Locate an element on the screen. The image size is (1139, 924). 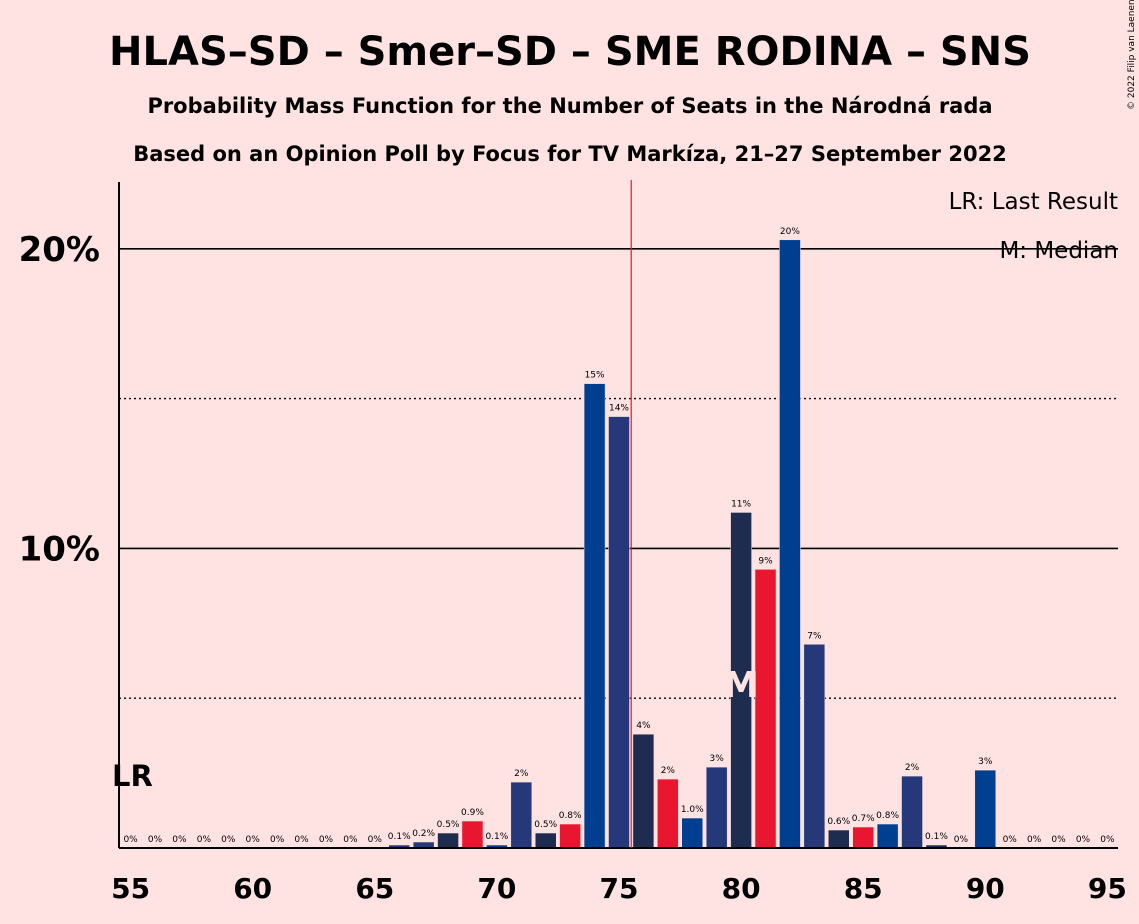
data-label-seats-62: 0% is located at coordinates (301, 840).